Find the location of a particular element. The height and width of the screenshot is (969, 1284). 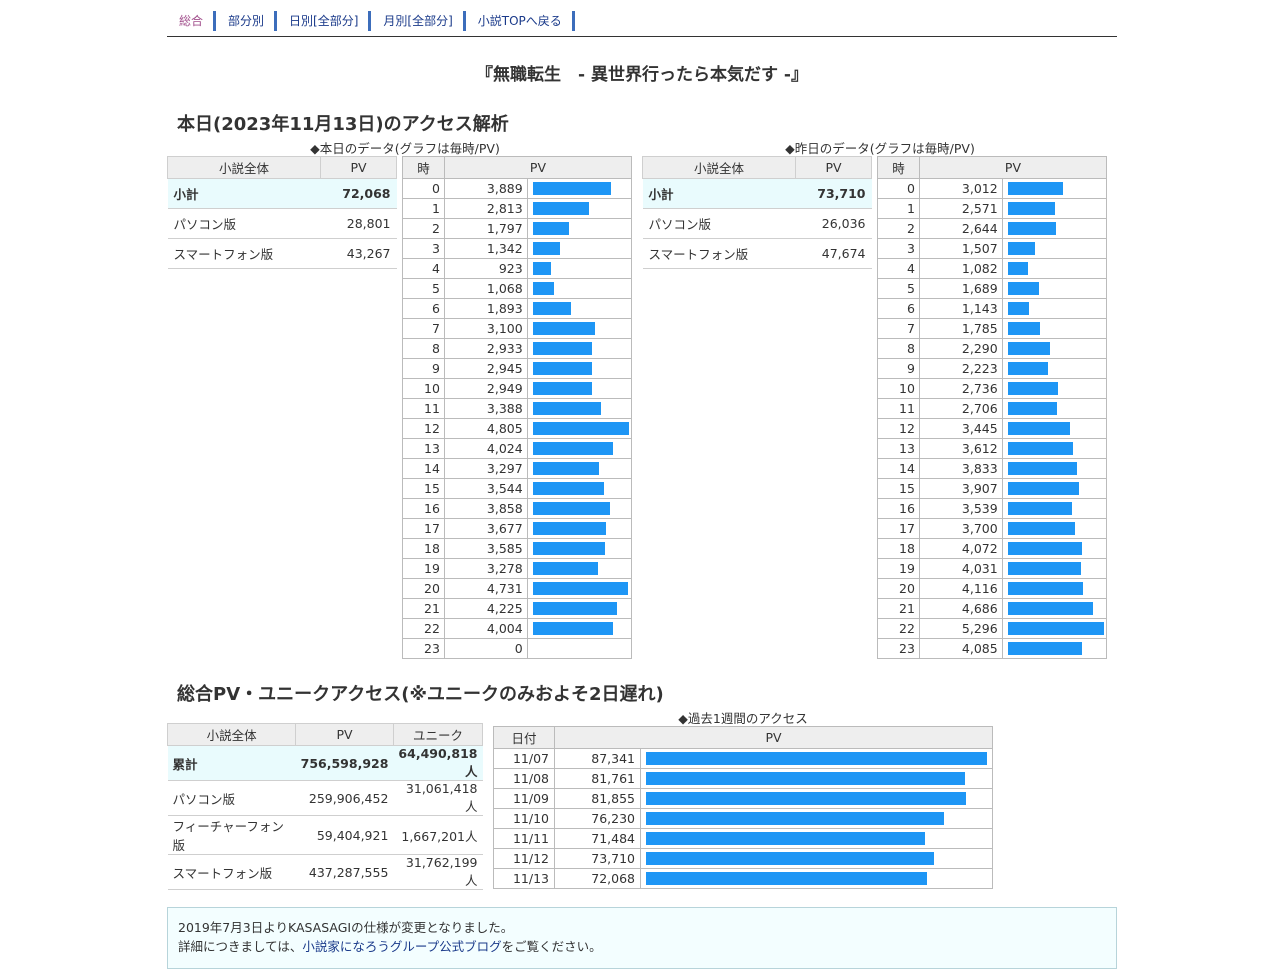

pv-cell: 1,342 is located at coordinates (485, 248).